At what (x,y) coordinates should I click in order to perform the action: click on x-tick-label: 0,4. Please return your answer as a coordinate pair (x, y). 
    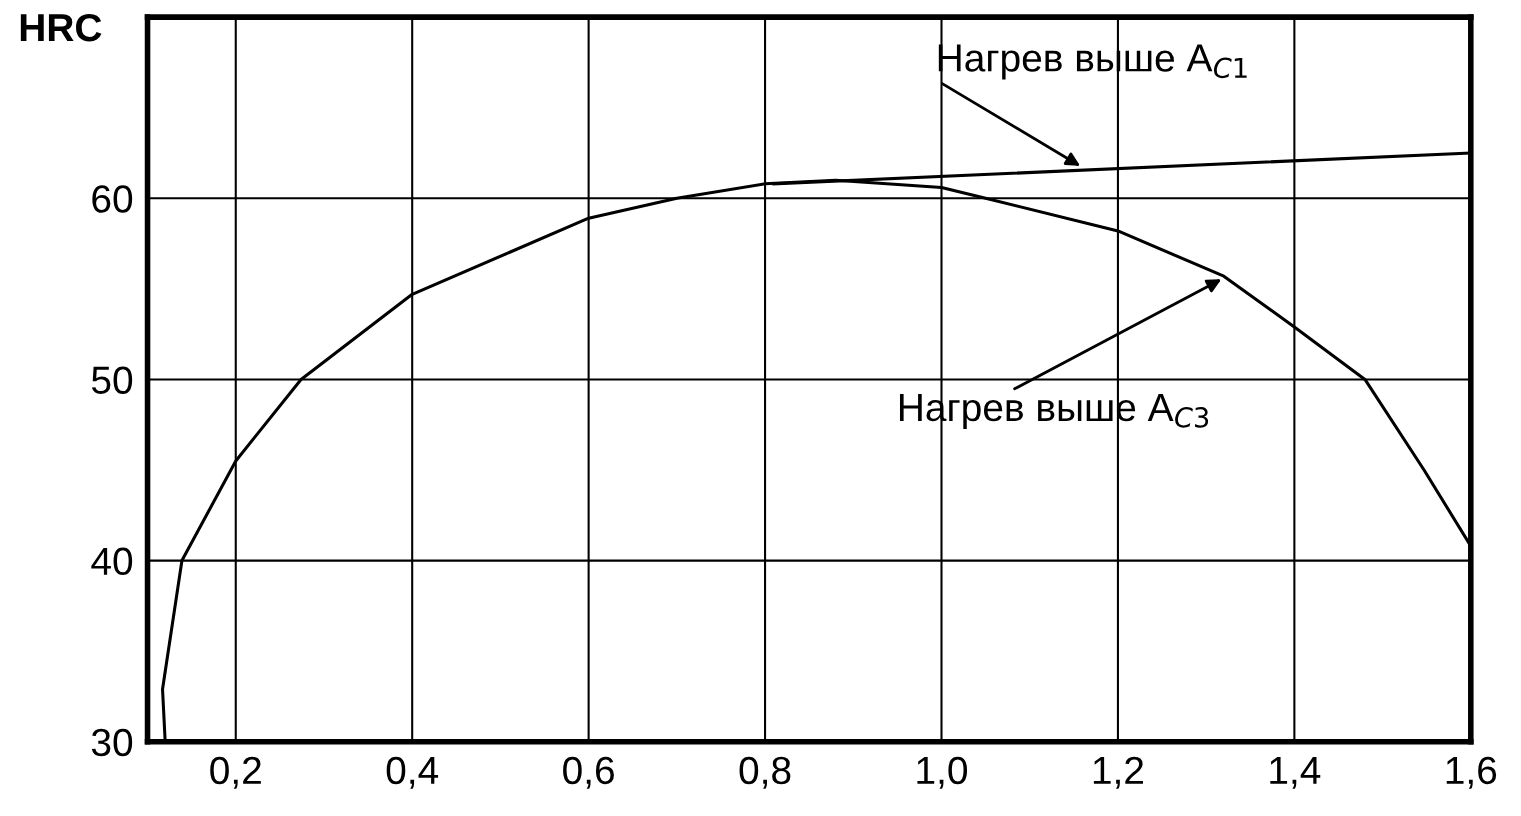
    Looking at the image, I should click on (412, 772).